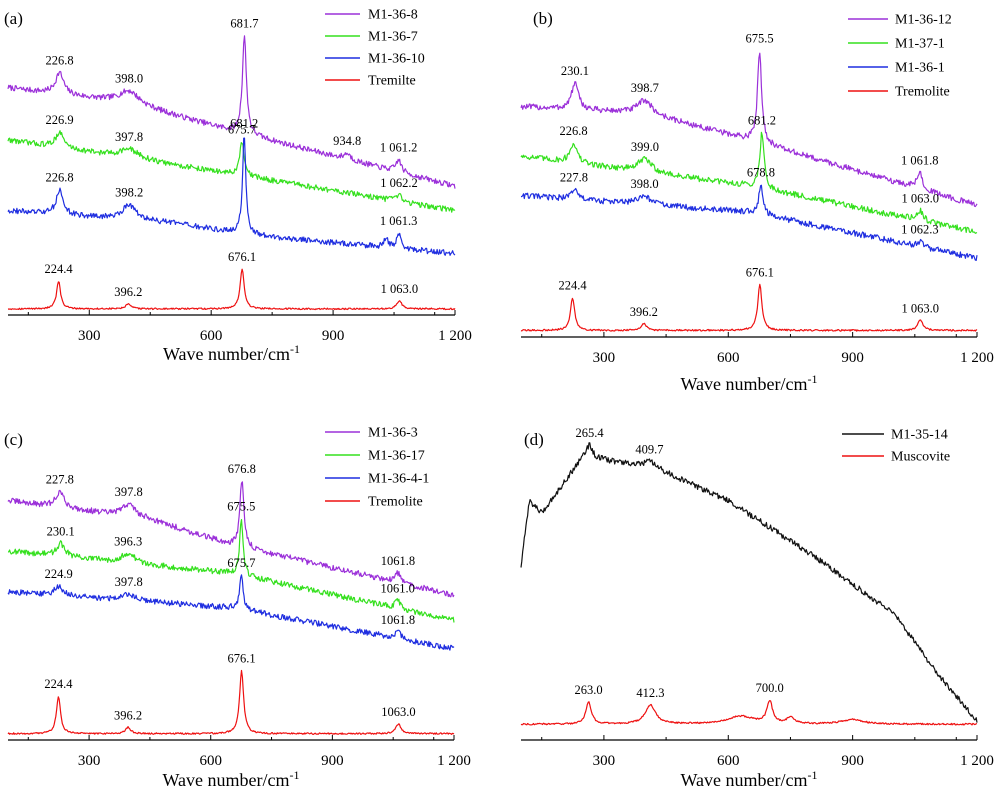  I want to click on peak-label: 399.0, so click(645, 147).